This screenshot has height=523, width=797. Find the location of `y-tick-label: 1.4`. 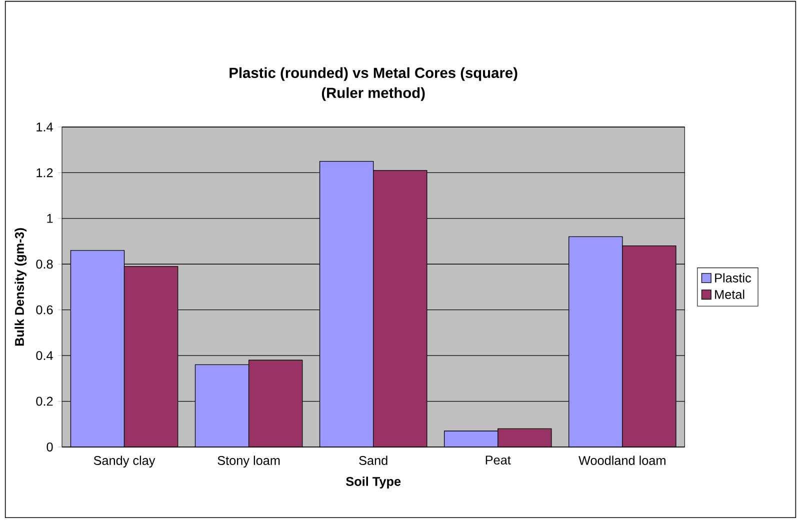

y-tick-label: 1.4 is located at coordinates (44, 127).